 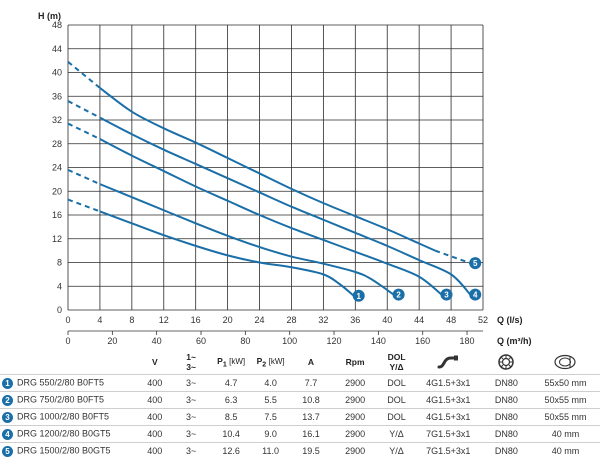 I want to click on header-outlet, so click(x=506, y=362).